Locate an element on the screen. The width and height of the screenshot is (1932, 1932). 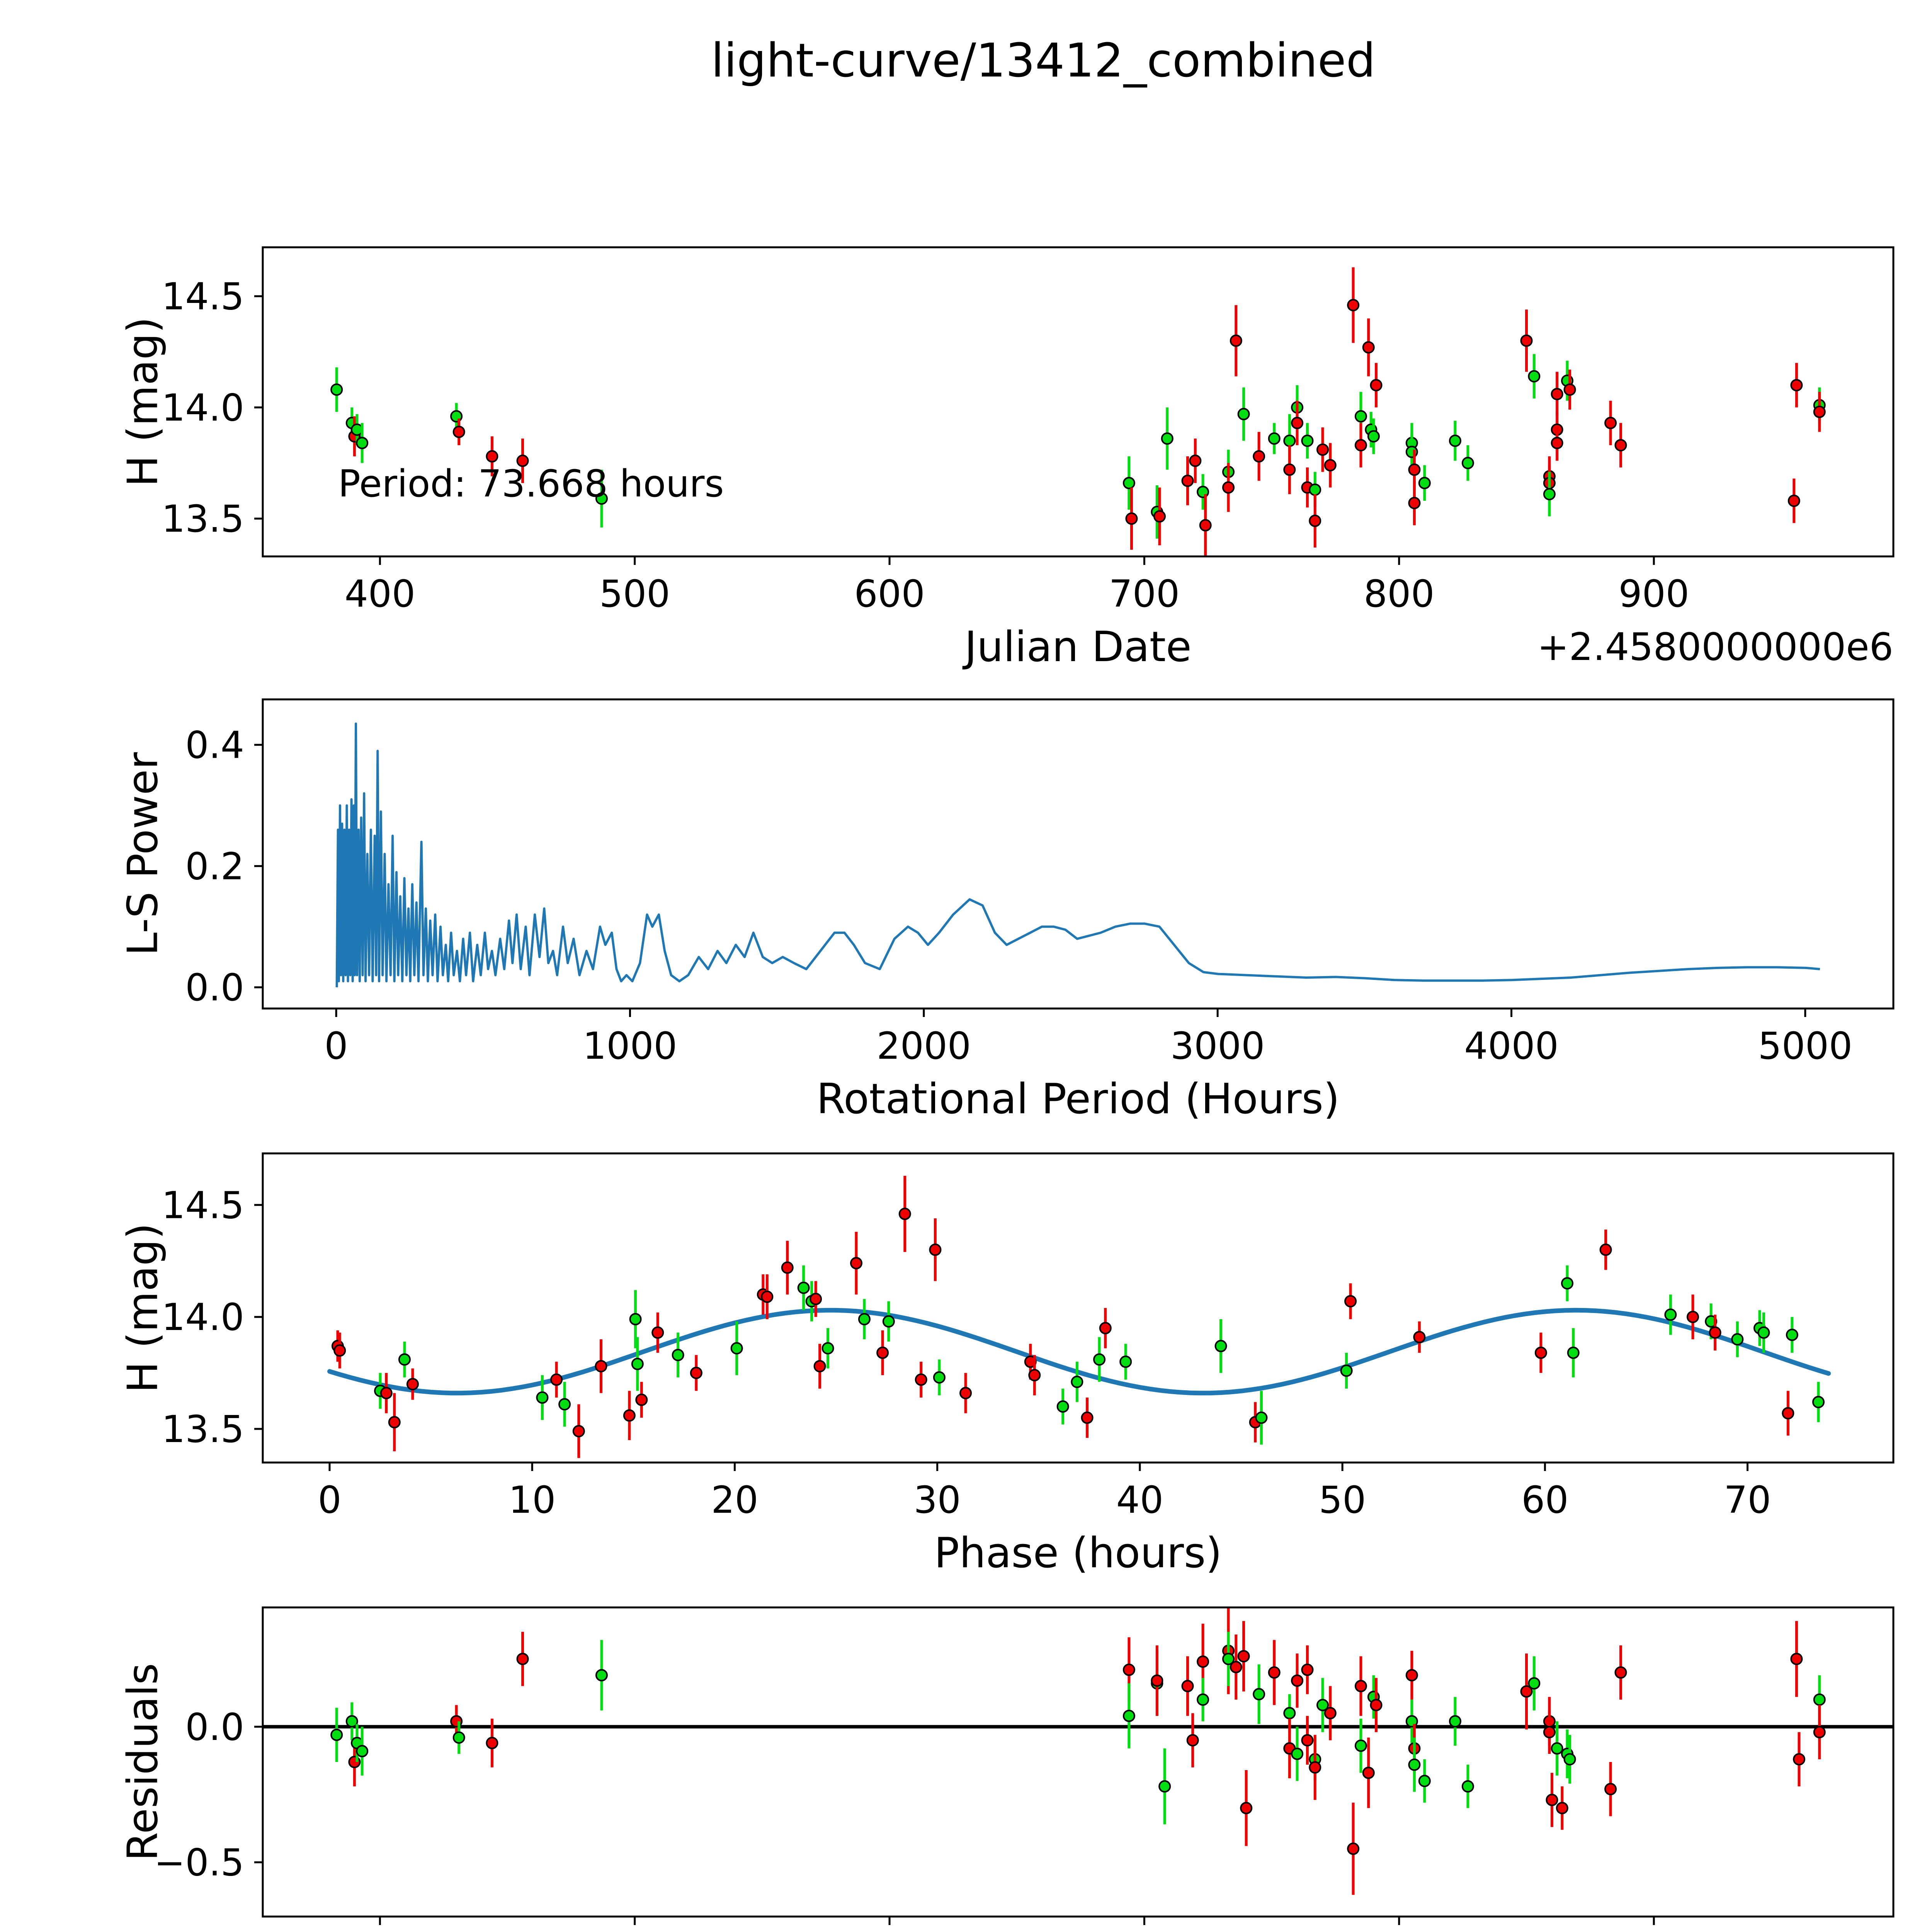
x-tick-label: 600 is located at coordinates (890, 594).